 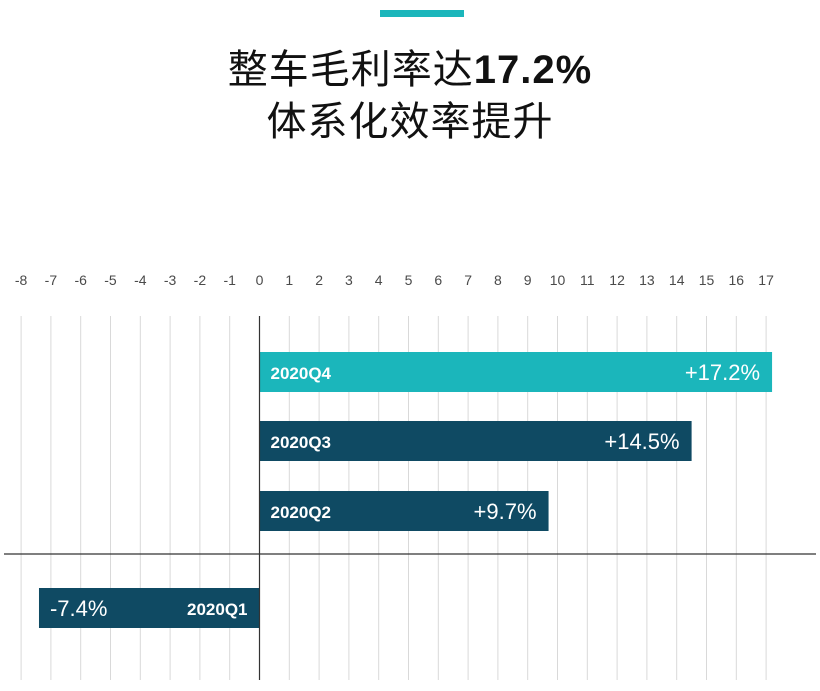 What do you see at coordinates (289, 280) in the screenshot?
I see `x-tick-label: 1` at bounding box center [289, 280].